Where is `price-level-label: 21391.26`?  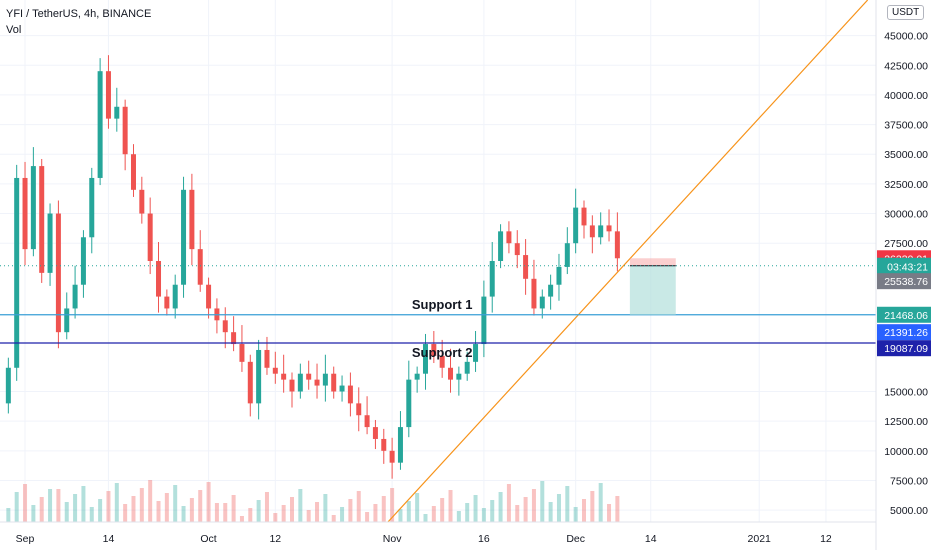 price-level-label: 21391.26 is located at coordinates (906, 333).